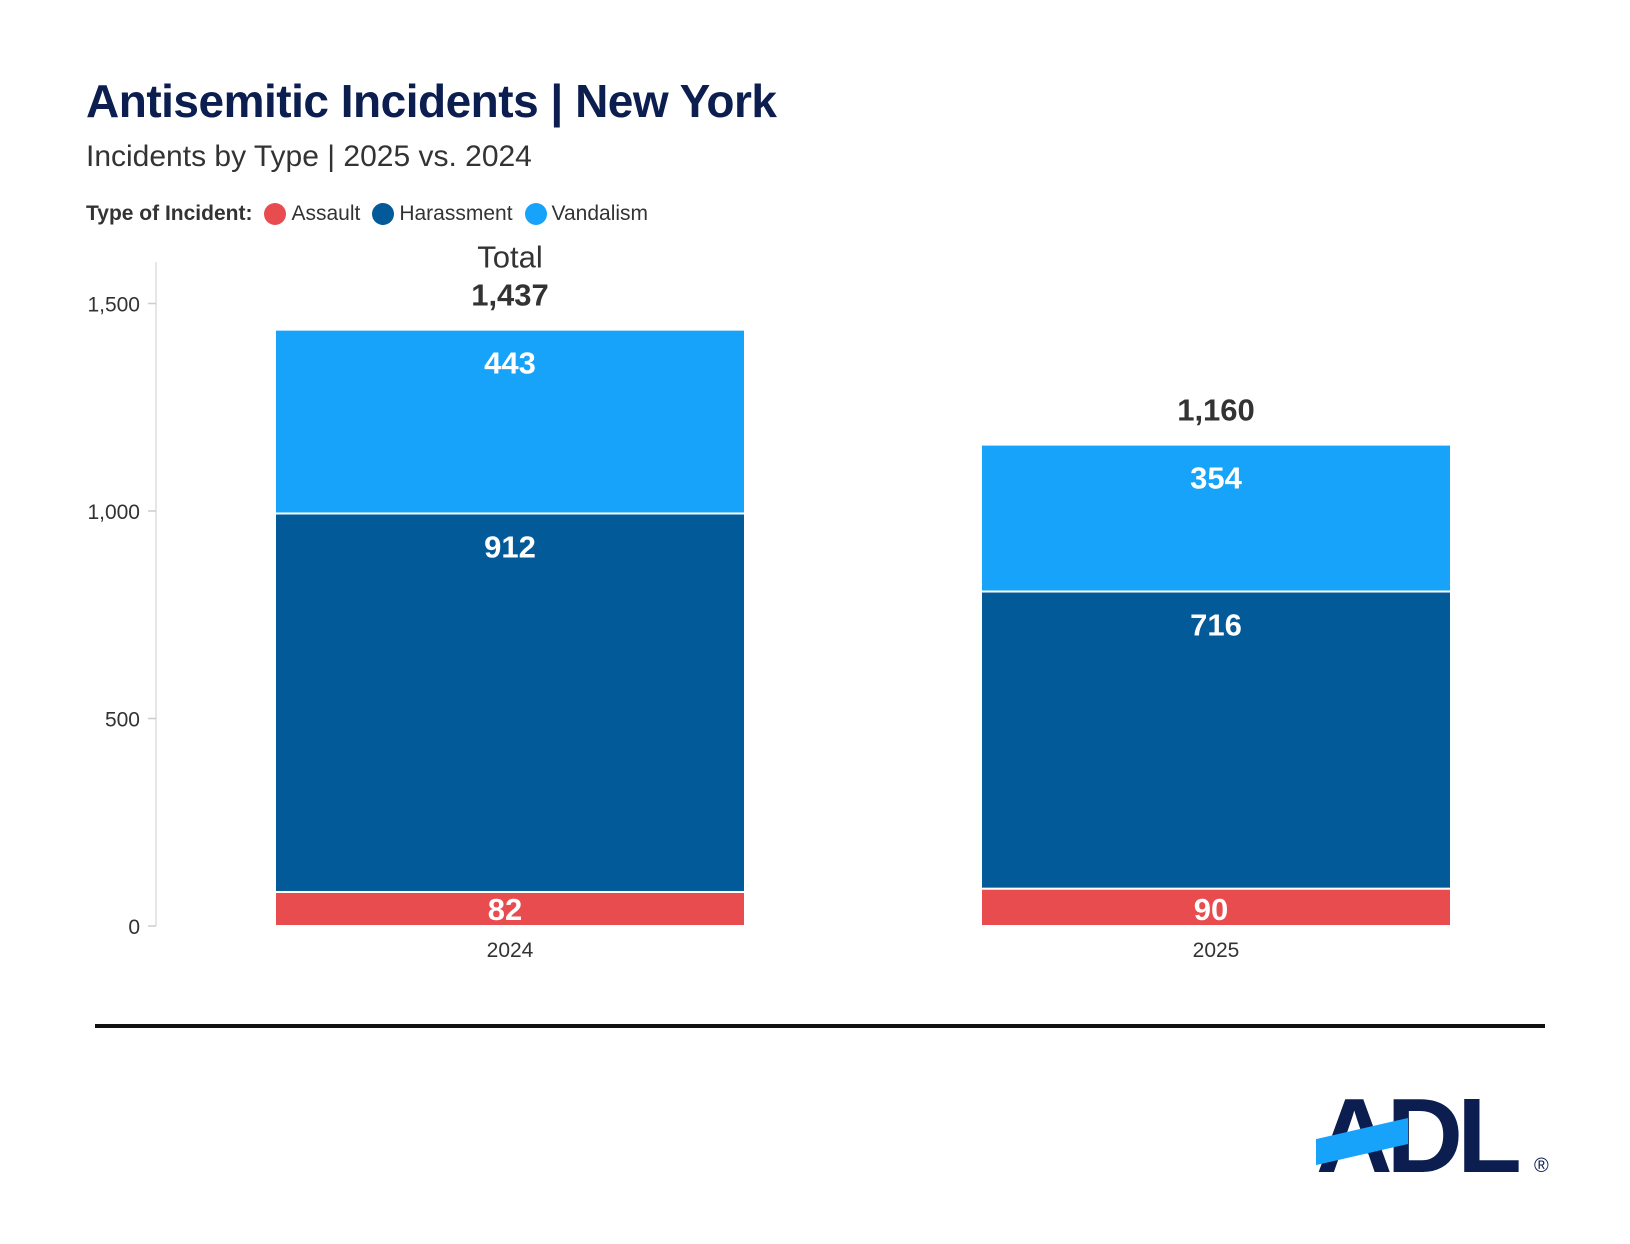 The image size is (1630, 1244). Describe the element at coordinates (1362, 1142) in the screenshot. I see `adl-logo-accent-stripe` at that location.